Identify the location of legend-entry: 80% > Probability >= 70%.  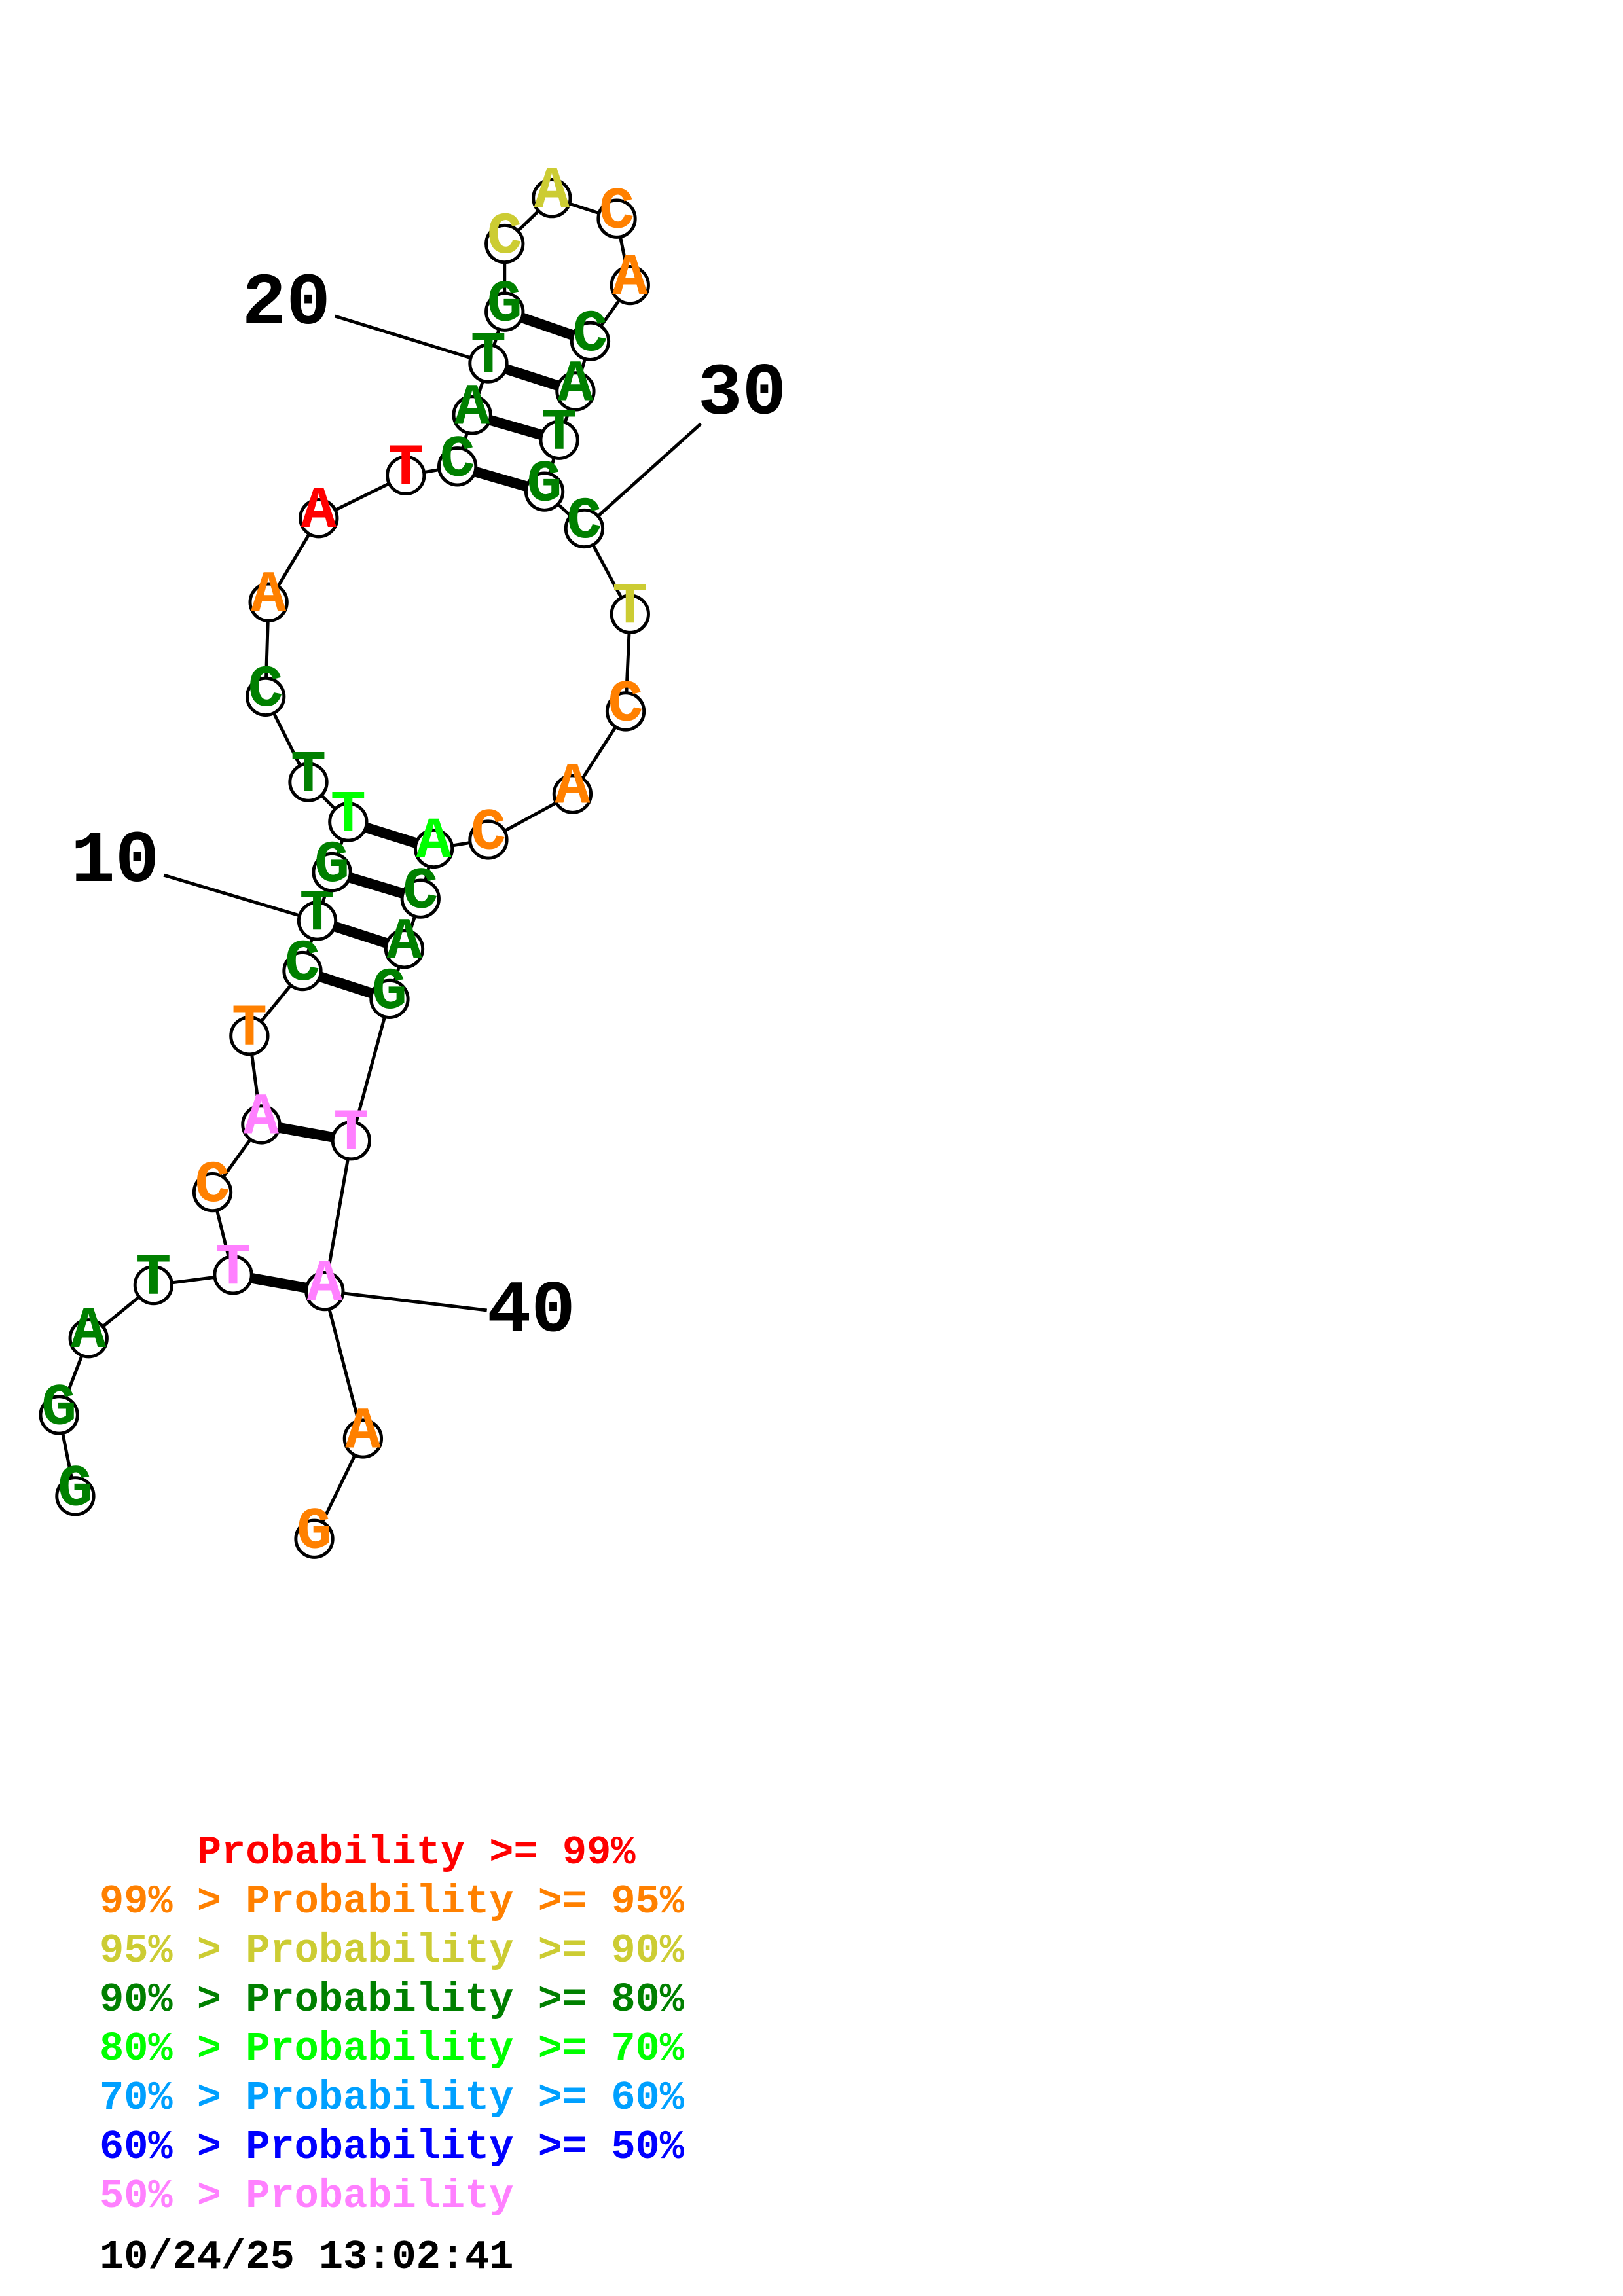
(392, 2049).